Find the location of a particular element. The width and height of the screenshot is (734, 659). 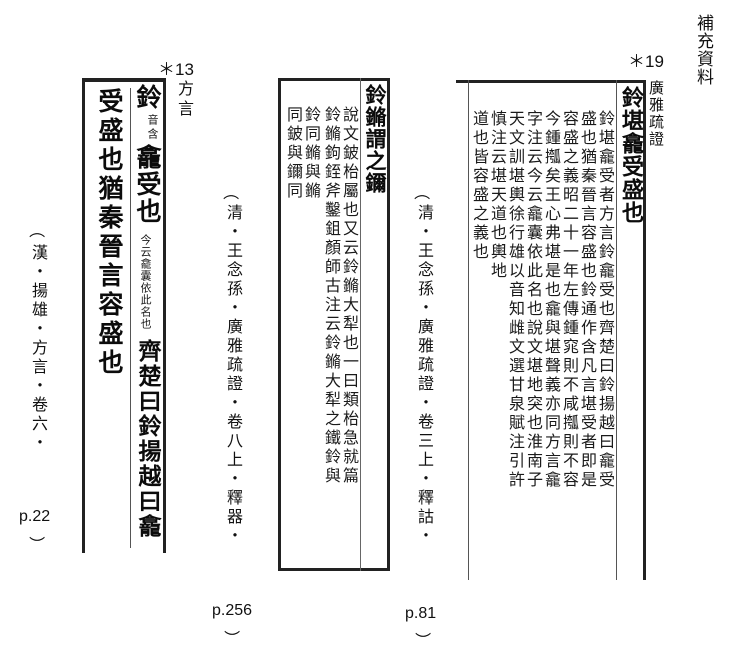

panel-a-paren-open: （ is located at coordinates (37, 230).